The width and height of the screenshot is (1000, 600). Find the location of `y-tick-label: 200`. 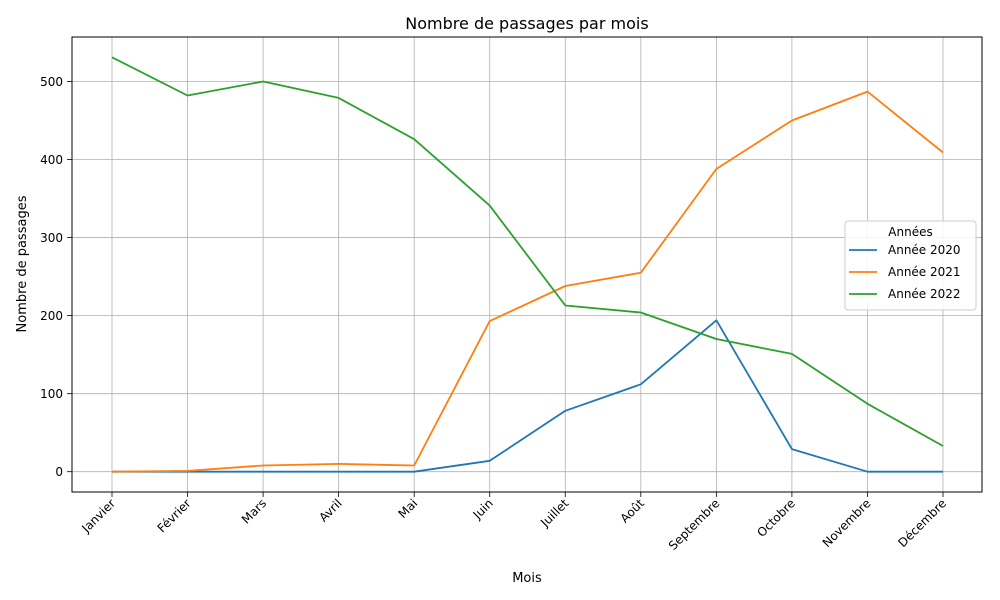

y-tick-label: 200 is located at coordinates (51, 316).